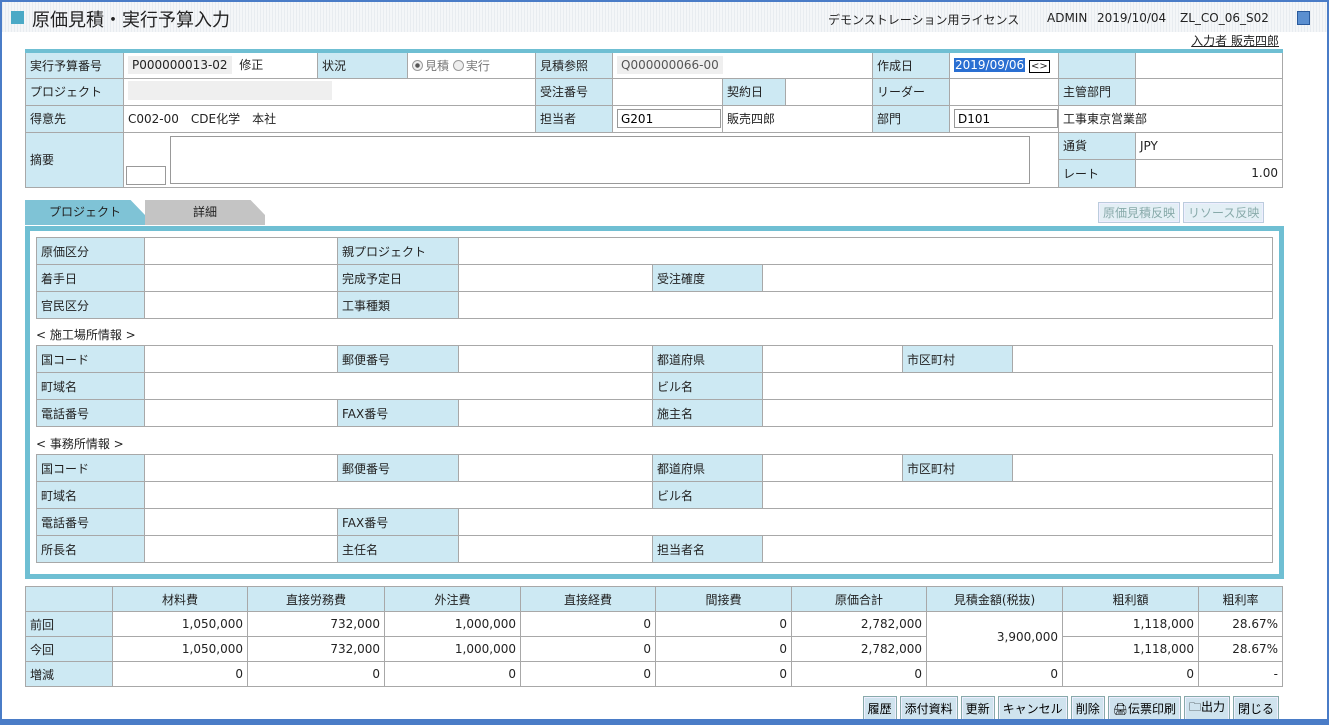  What do you see at coordinates (1017, 386) in the screenshot?
I see `site-building` at bounding box center [1017, 386].